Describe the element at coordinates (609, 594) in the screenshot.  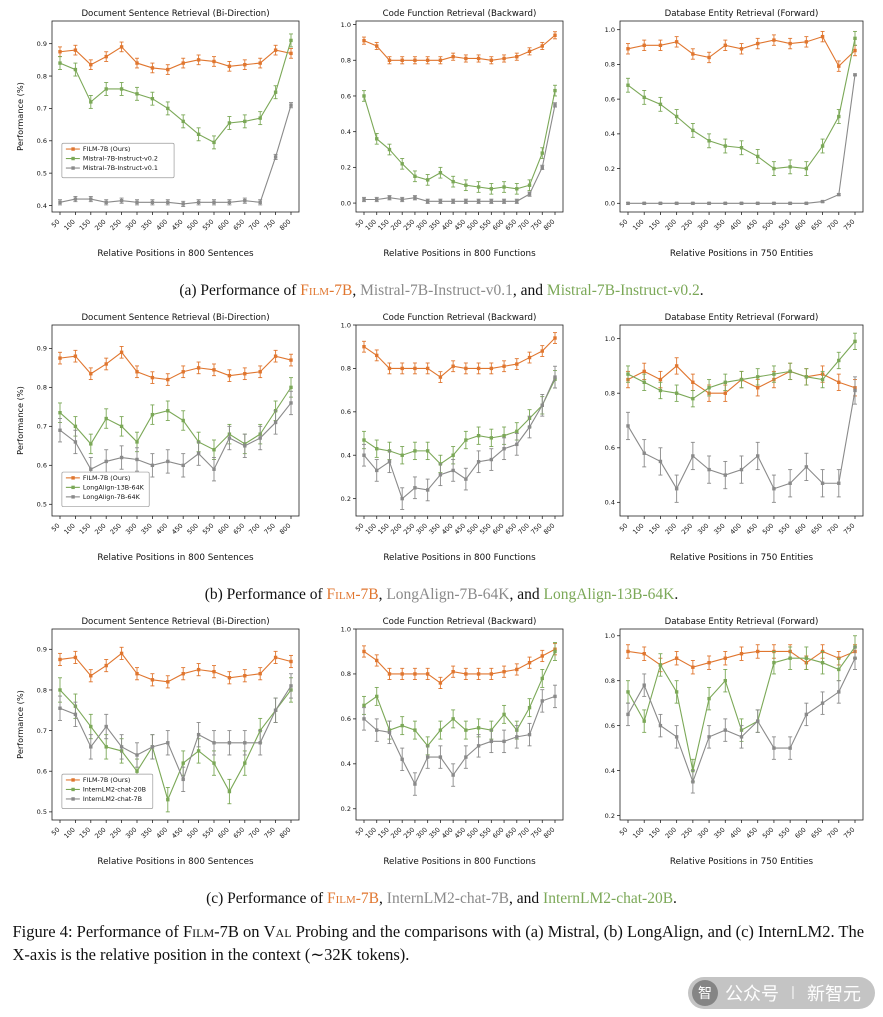
I see `caption-segment: LongAlign-13B-64K` at that location.